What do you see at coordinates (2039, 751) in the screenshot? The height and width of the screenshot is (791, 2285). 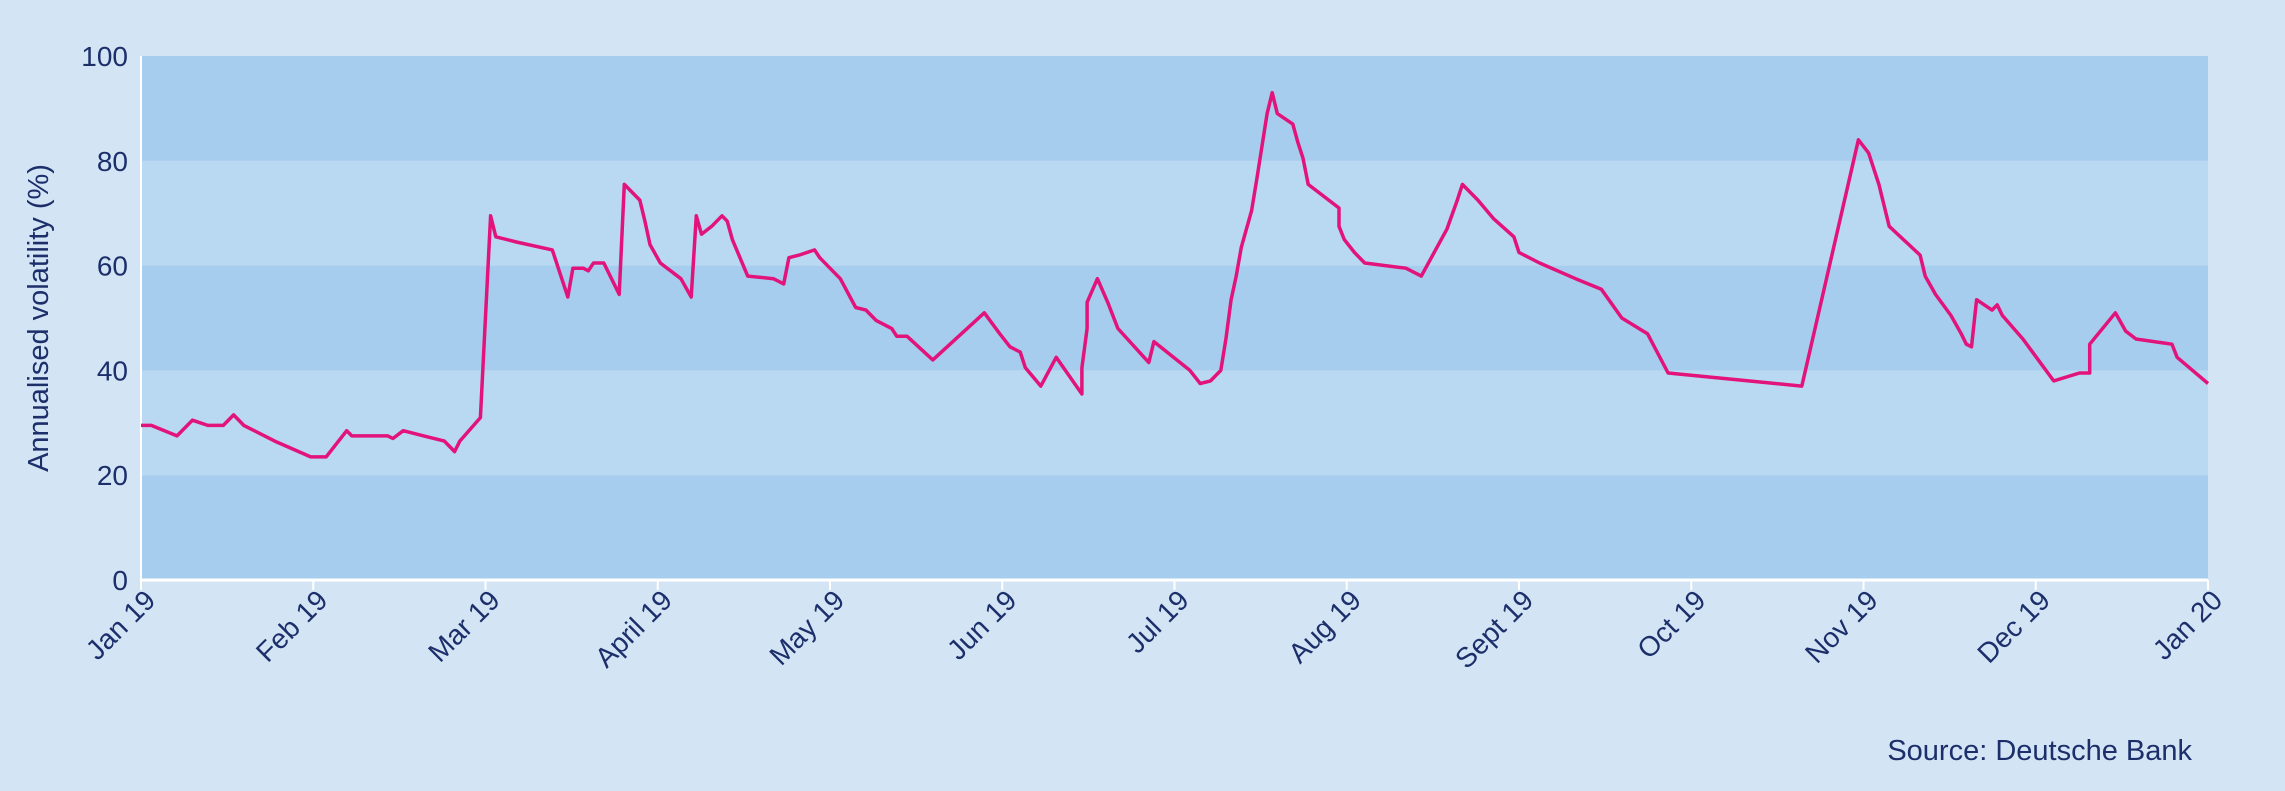 I see `source-note: Source: Deutsche Bank` at bounding box center [2039, 751].